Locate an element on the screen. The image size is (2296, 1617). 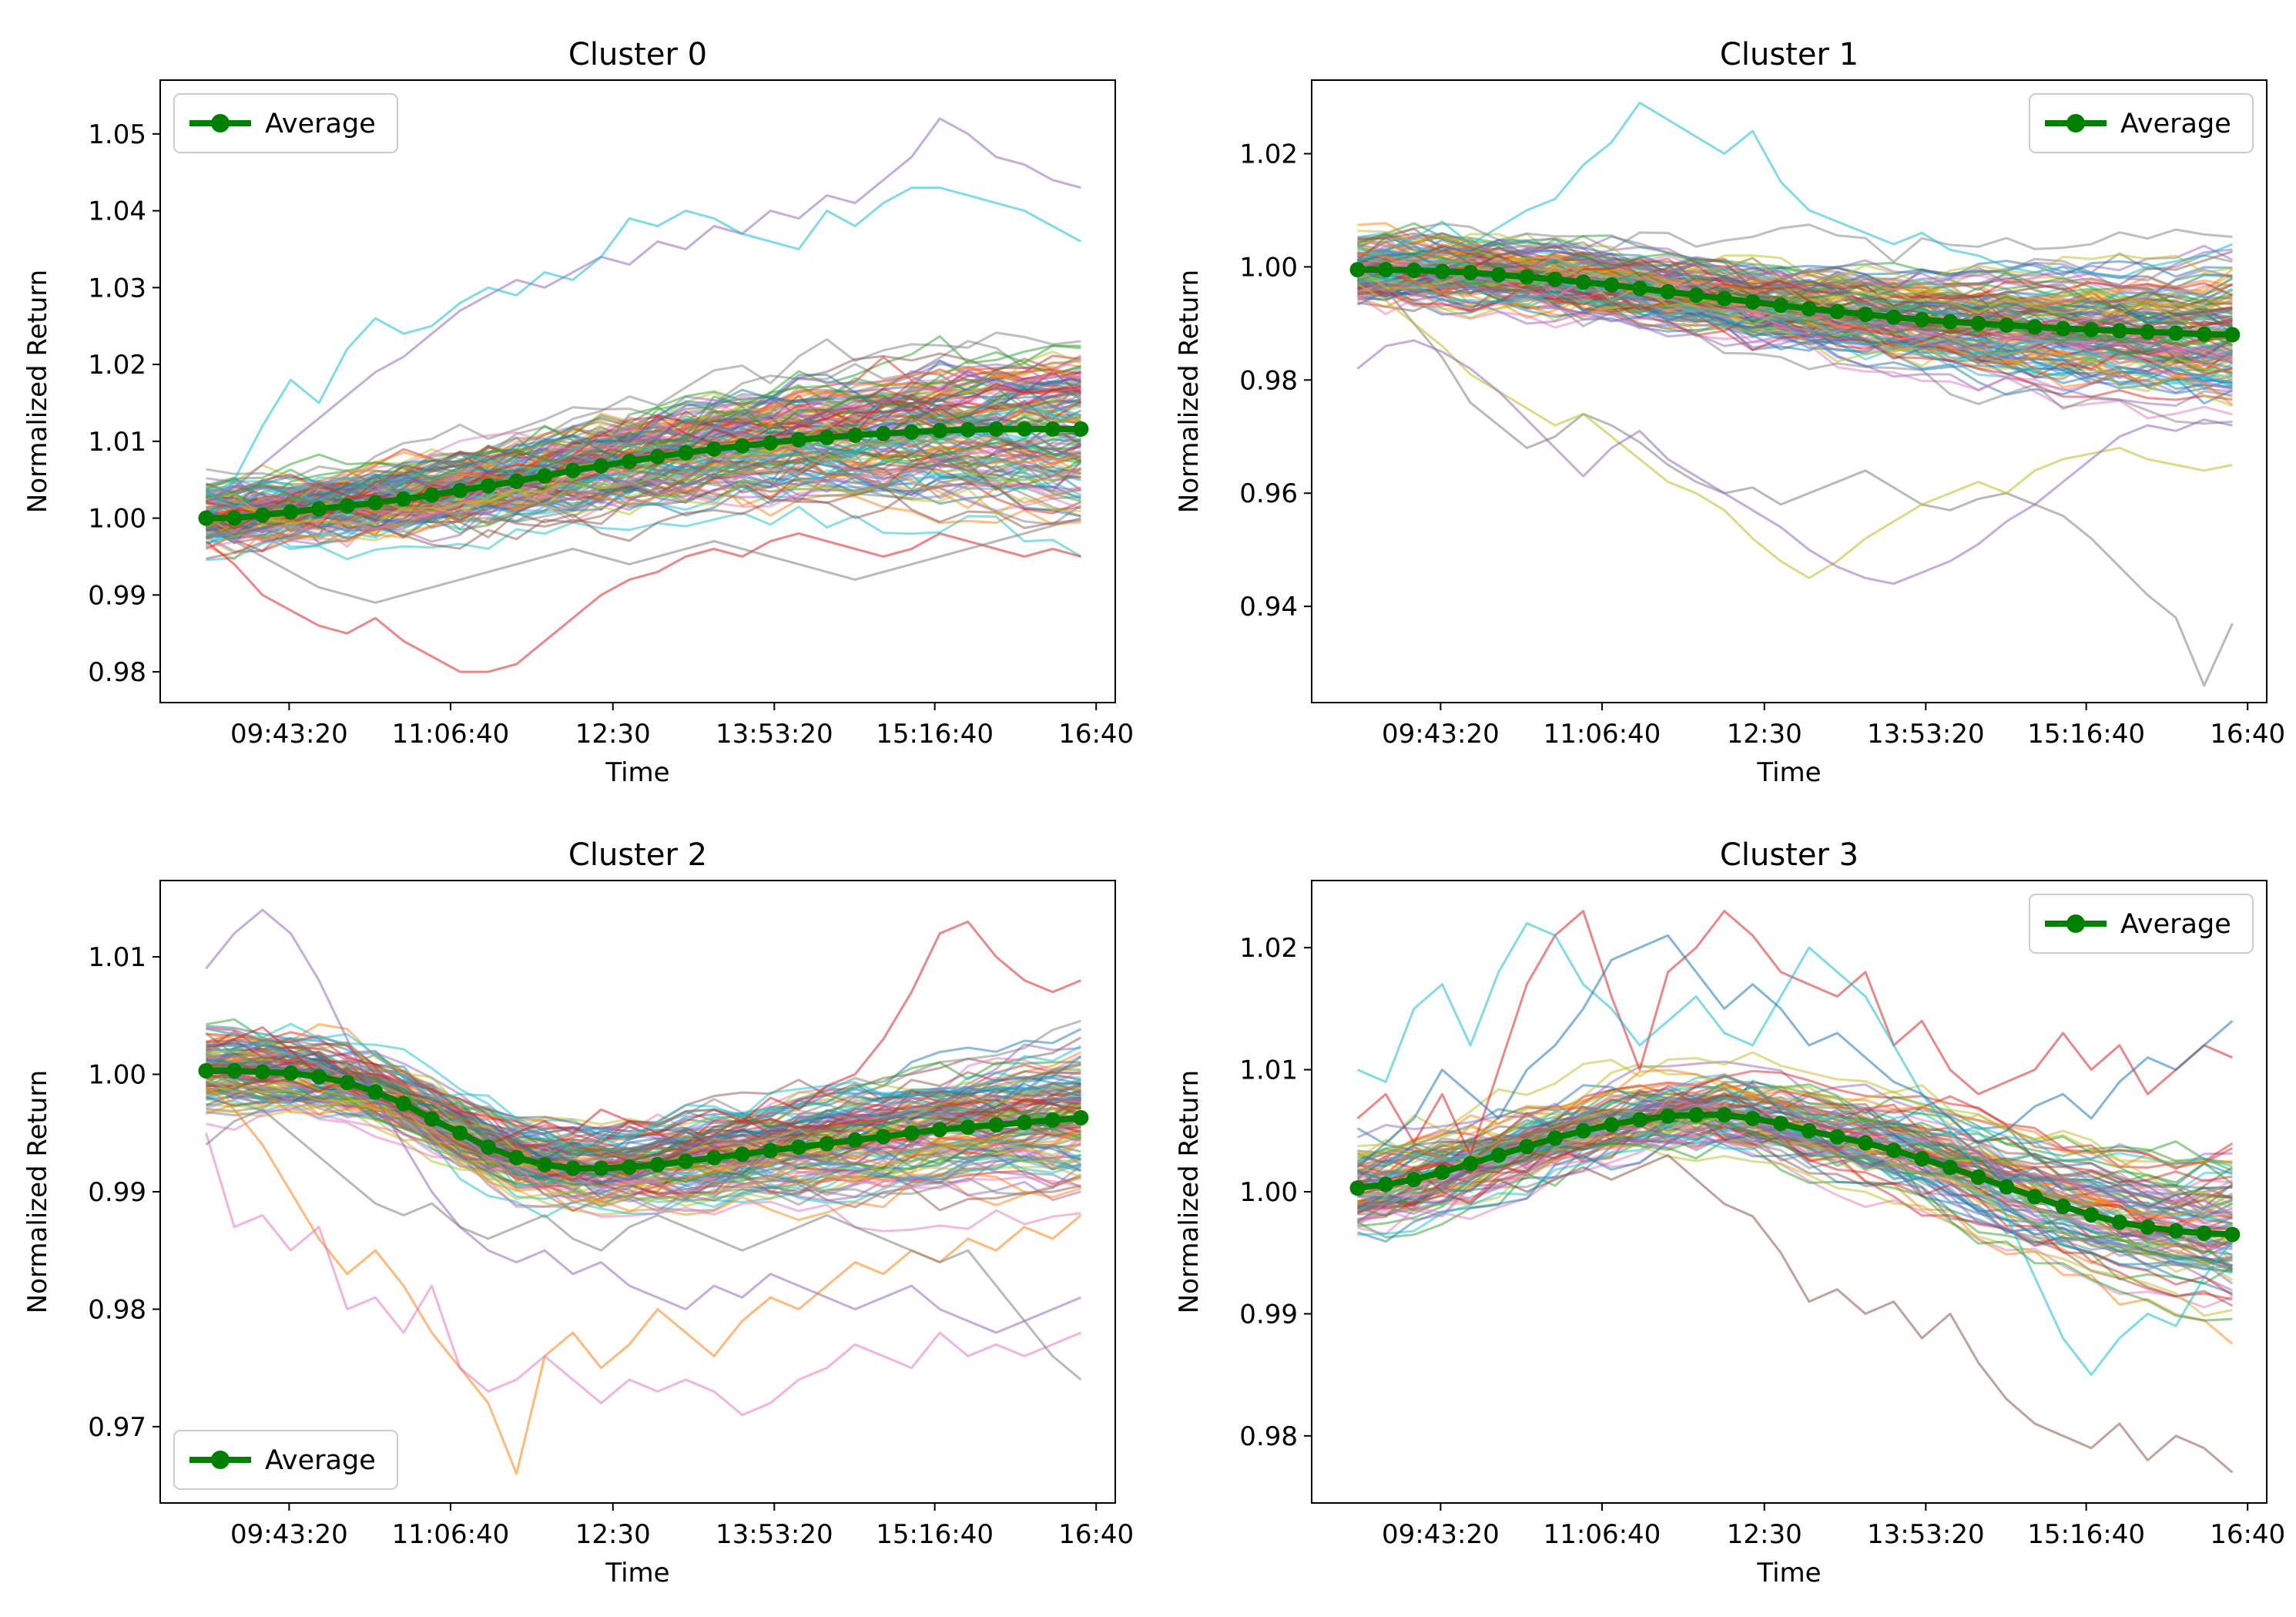
y-tick-label: 0.96 is located at coordinates (1268, 494).